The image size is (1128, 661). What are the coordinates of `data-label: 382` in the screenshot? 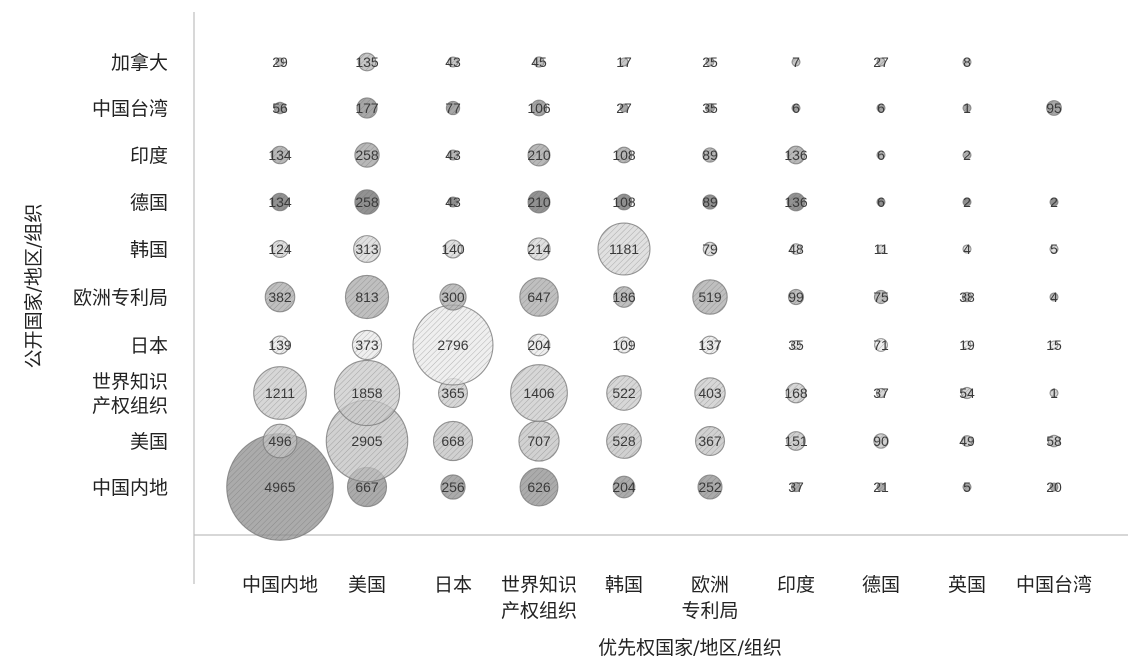 It's located at (280, 297).